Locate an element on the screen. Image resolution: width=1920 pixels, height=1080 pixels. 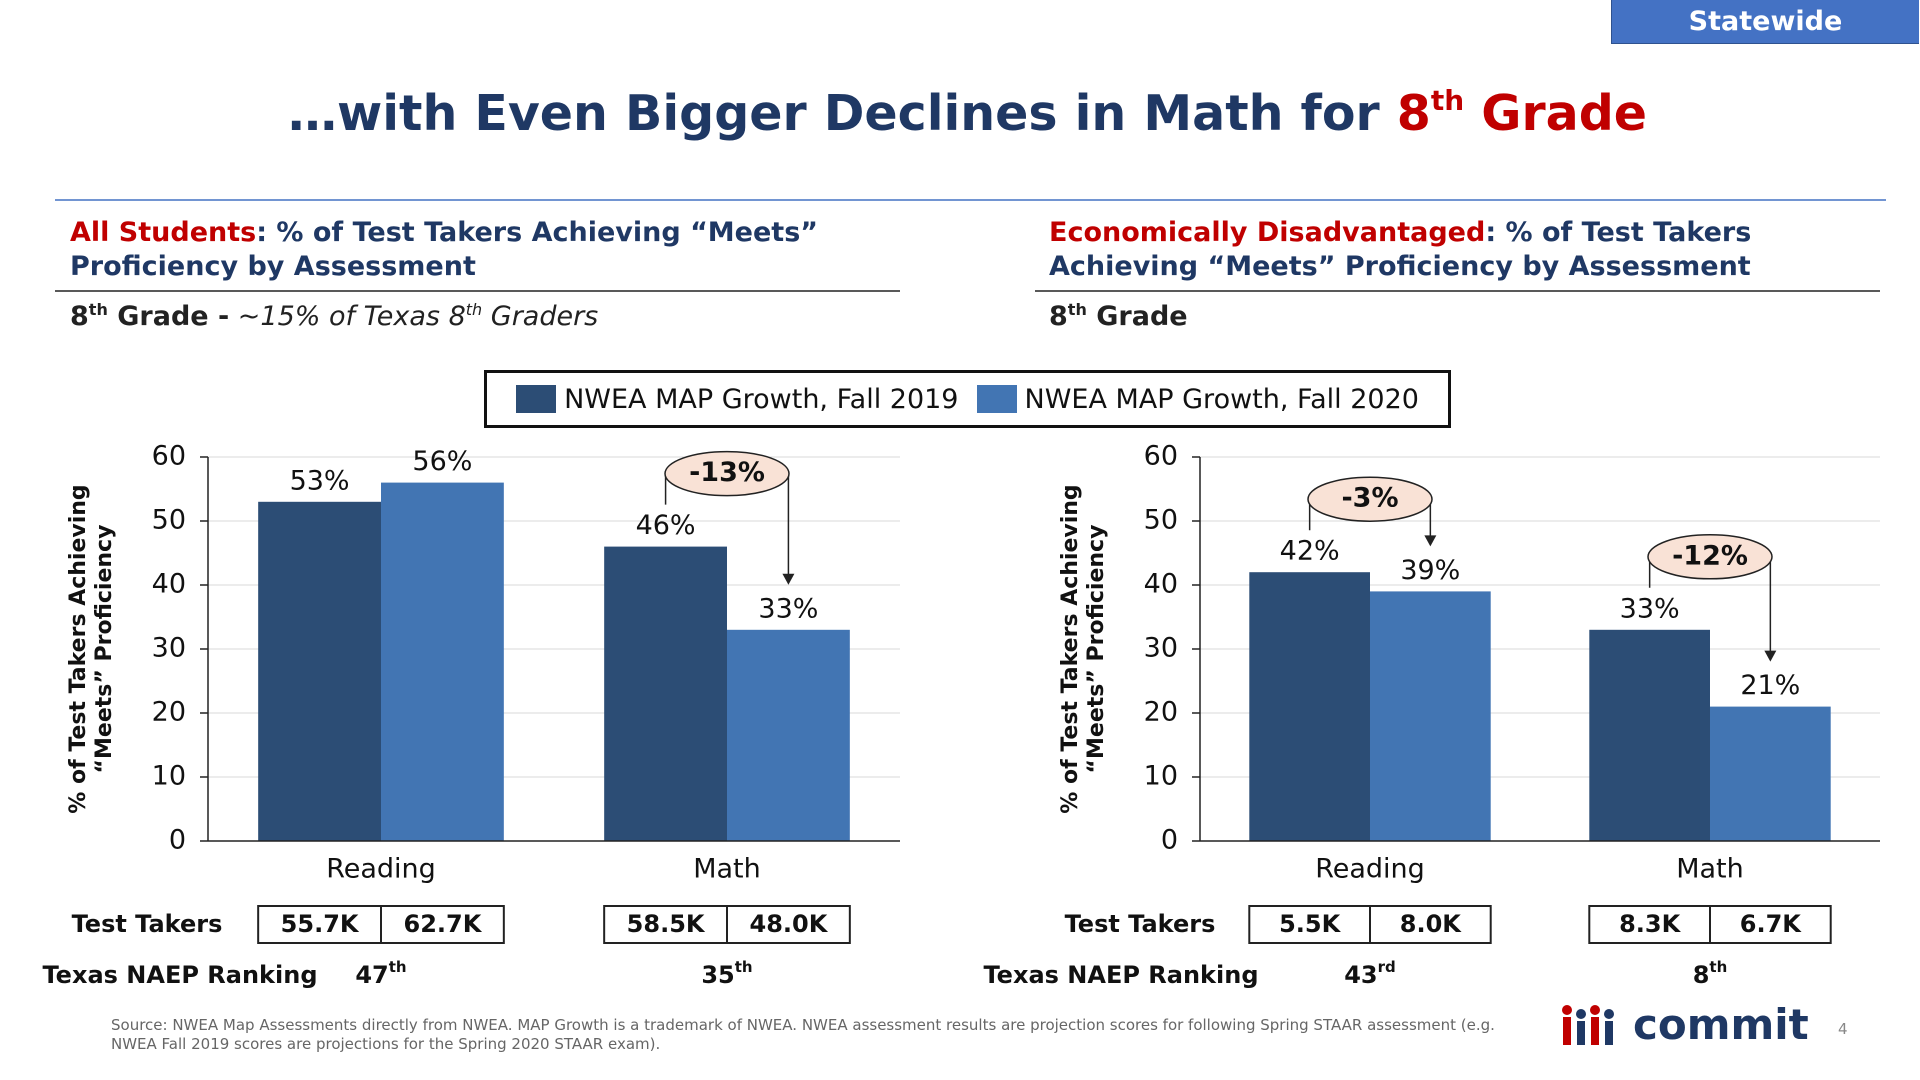
test-takers-value: 58.5K is located at coordinates (666, 924).